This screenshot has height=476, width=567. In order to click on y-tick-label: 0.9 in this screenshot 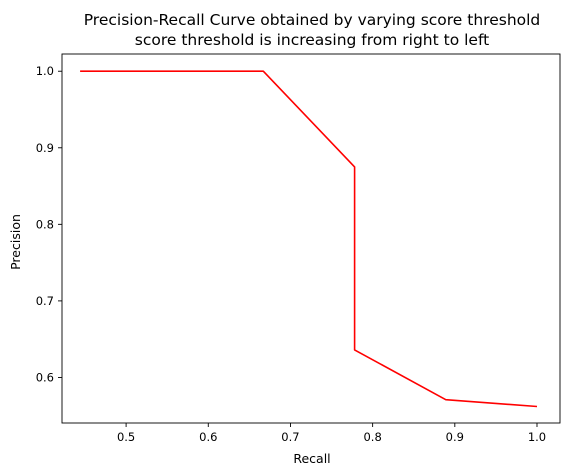, I will do `click(45, 148)`.